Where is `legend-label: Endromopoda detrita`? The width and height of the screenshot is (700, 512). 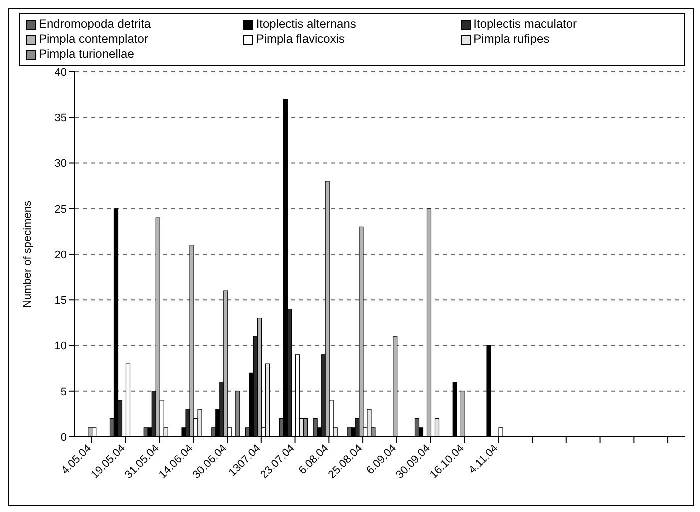 legend-label: Endromopoda detrita is located at coordinates (95, 24).